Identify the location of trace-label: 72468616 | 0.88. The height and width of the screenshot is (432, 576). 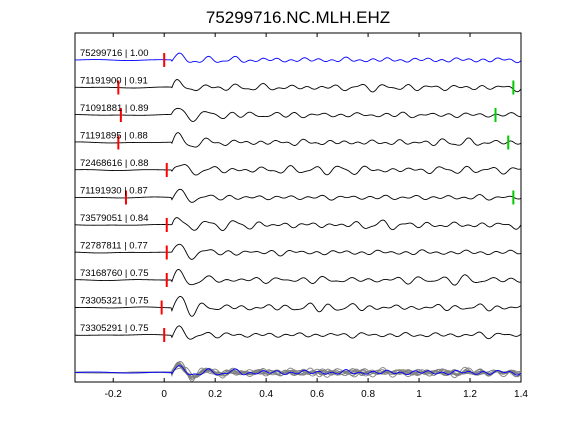
(114, 163).